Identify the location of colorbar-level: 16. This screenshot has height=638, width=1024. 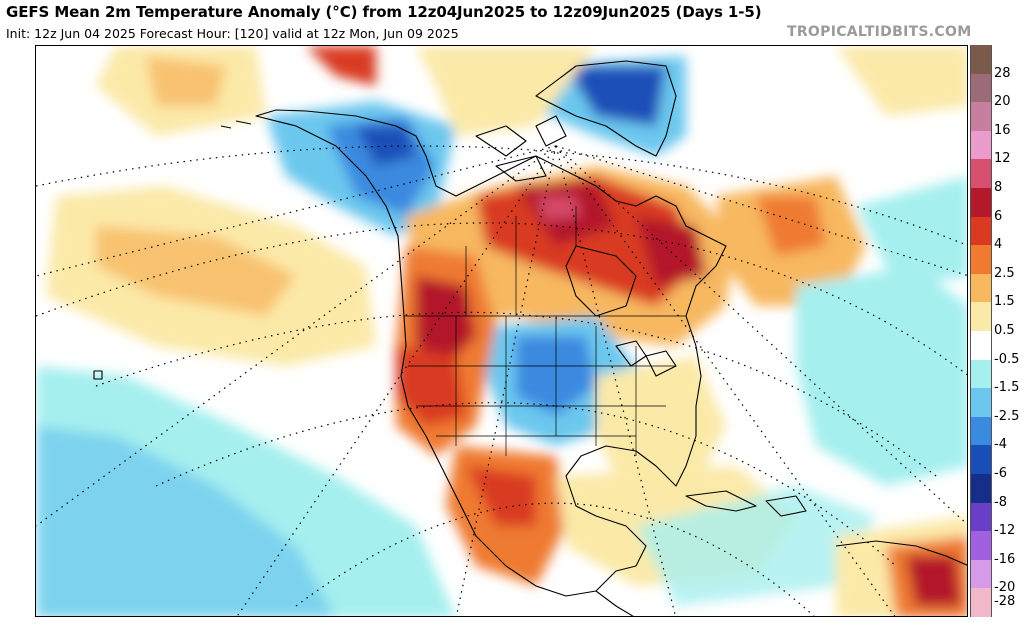
(996, 120).